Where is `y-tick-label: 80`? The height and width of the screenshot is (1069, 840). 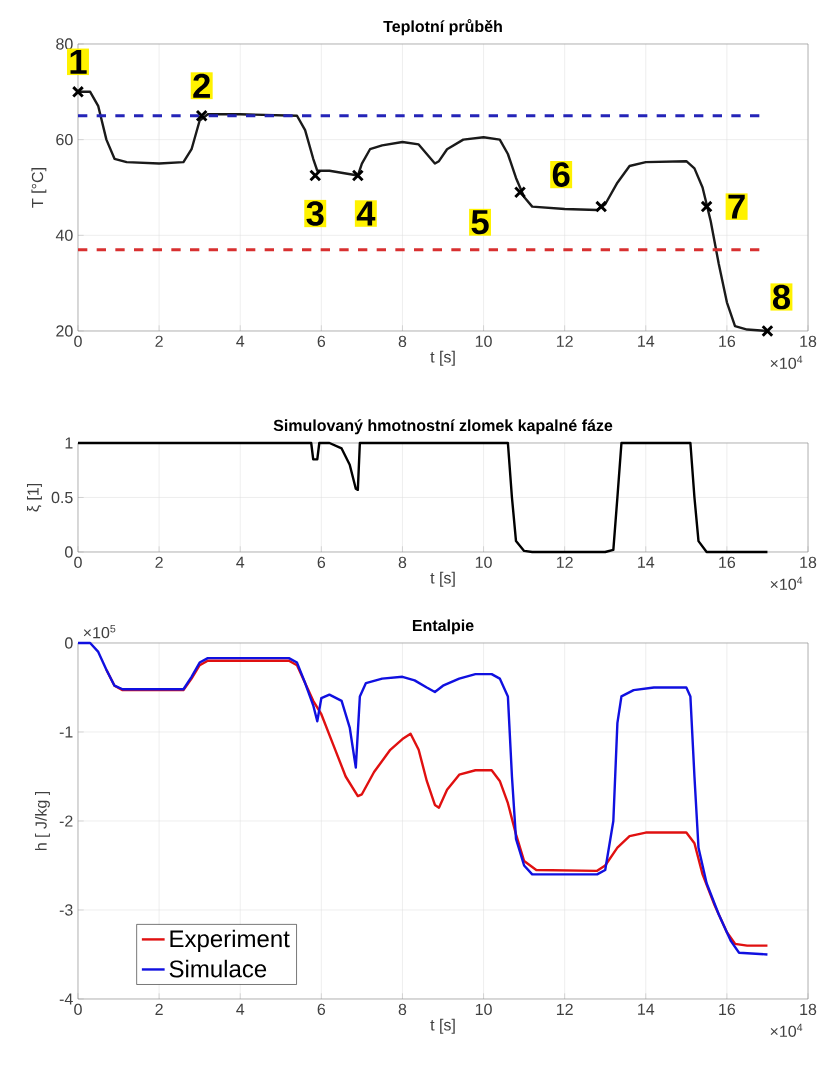
y-tick-label: 80 is located at coordinates (64, 44).